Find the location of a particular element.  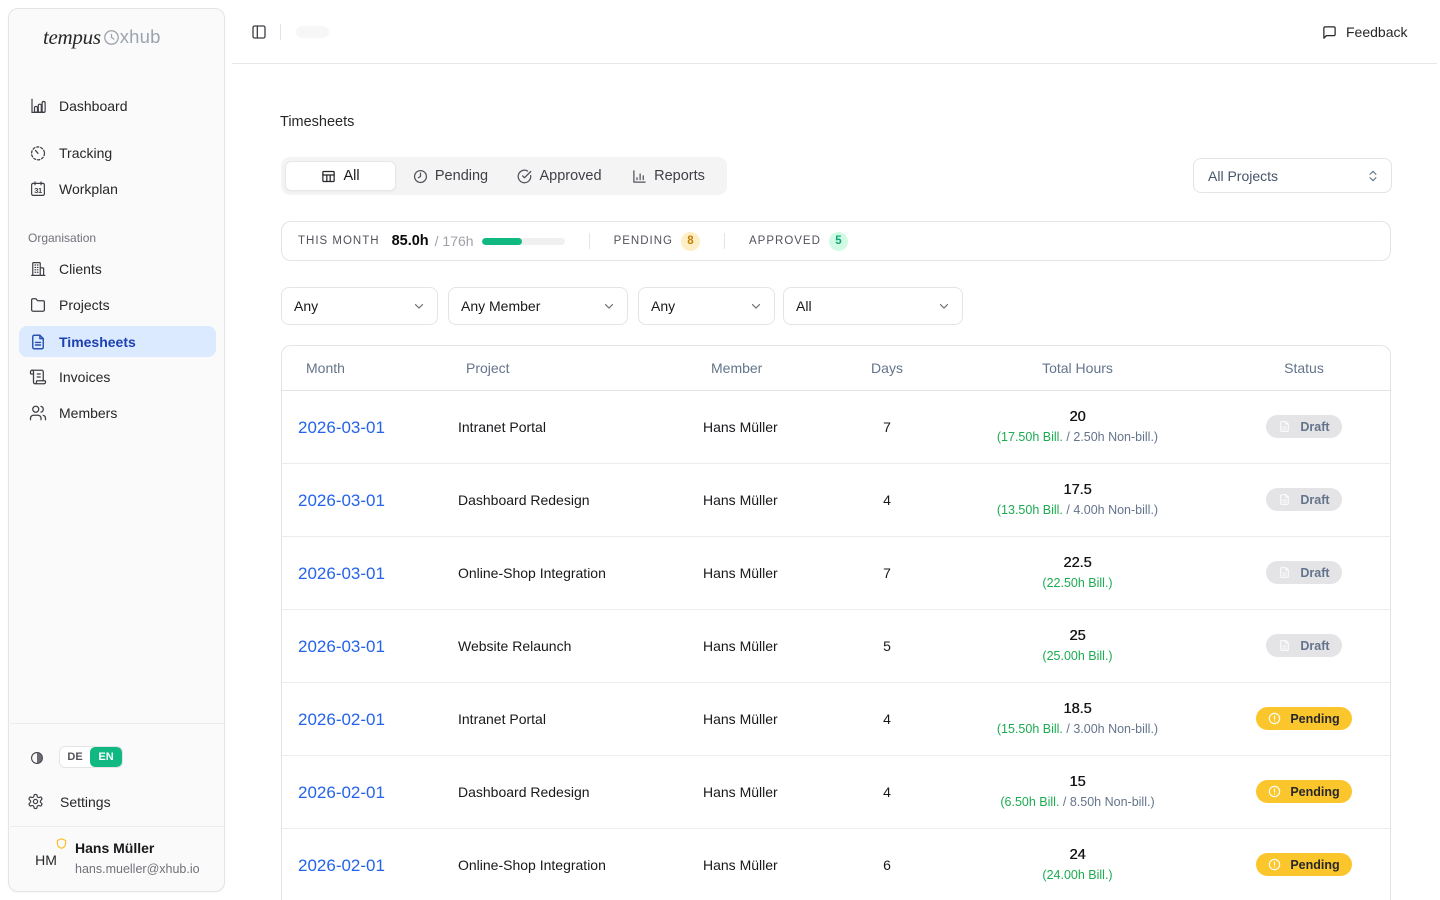

svg-text: 31 is located at coordinates (38, 190).